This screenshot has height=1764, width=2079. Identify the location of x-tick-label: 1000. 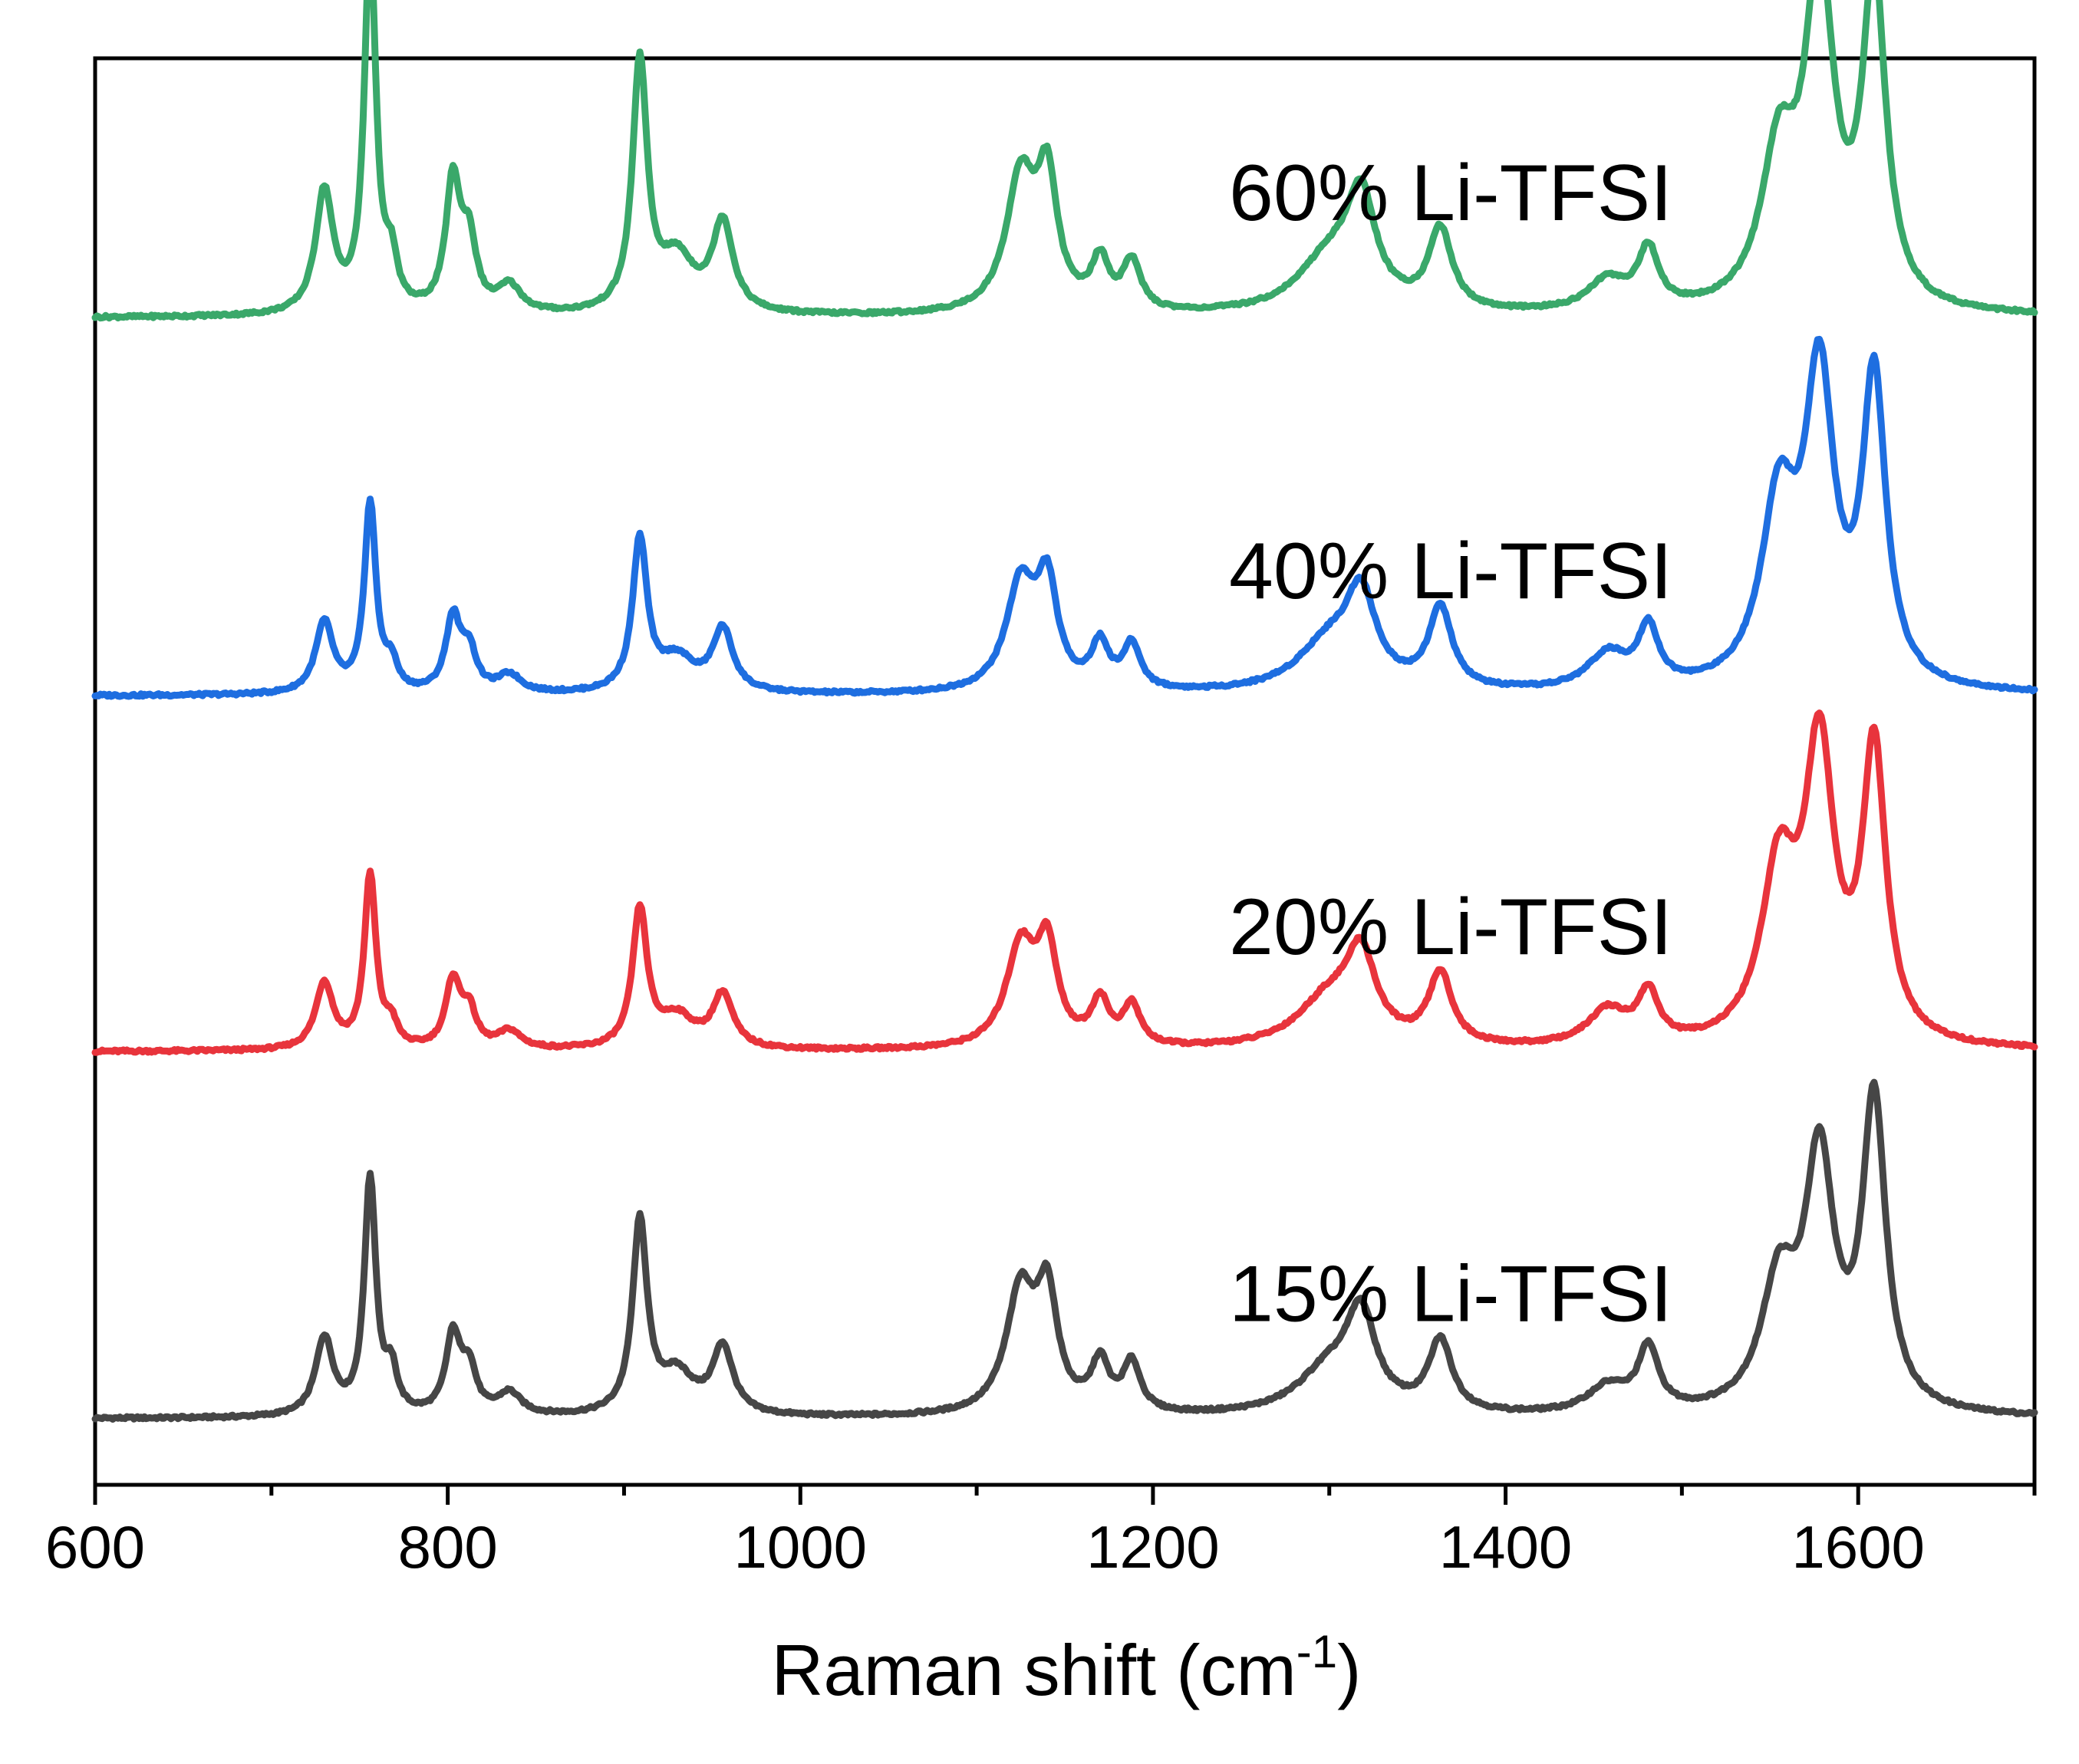
(801, 1547).